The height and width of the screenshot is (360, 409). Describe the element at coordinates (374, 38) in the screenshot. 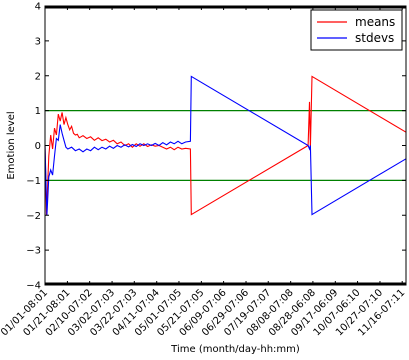

I see `legend-label-stdevs: stdevs` at that location.